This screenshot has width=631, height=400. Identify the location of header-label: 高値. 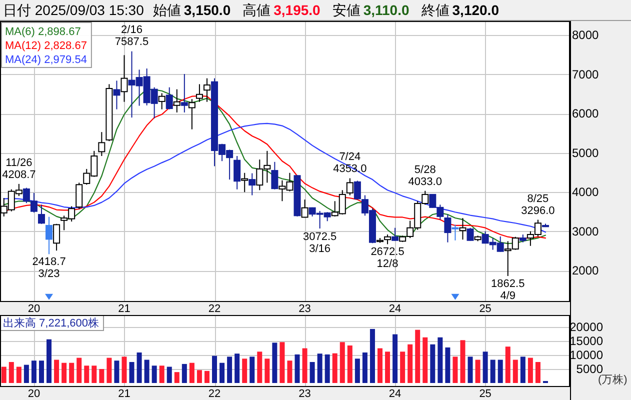
(256, 10).